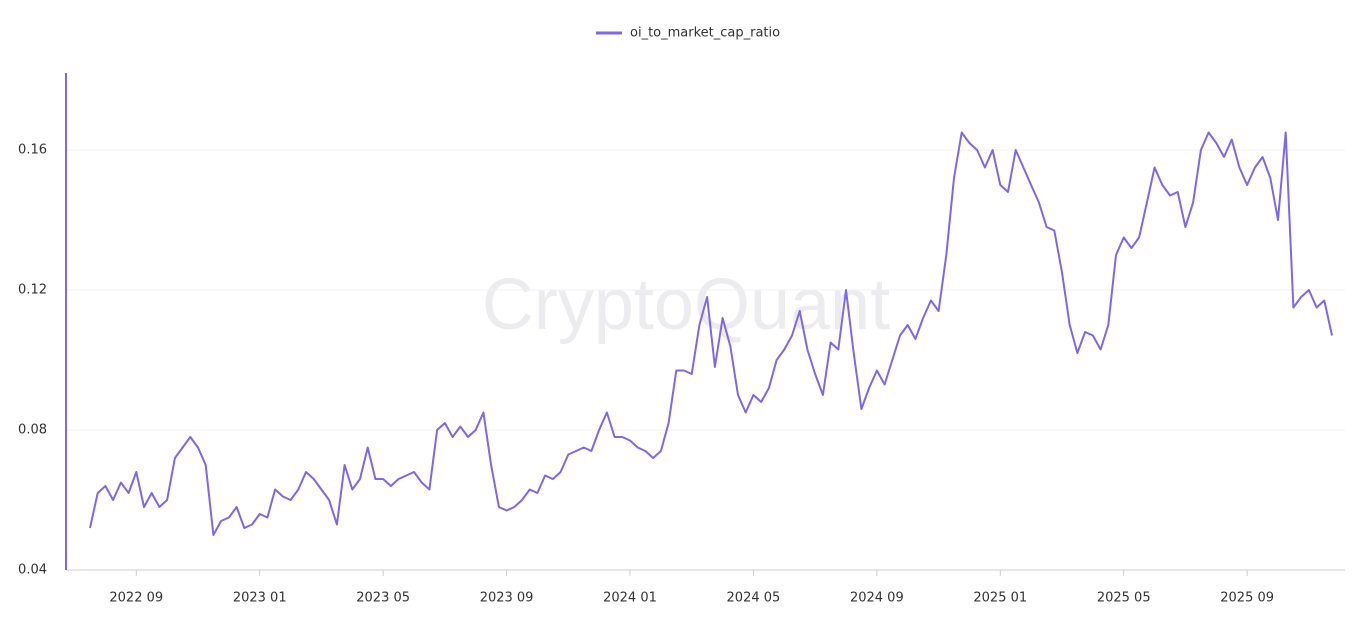 The image size is (1367, 634). Describe the element at coordinates (32, 430) in the screenshot. I see `y-tick-label: 0.08` at that location.